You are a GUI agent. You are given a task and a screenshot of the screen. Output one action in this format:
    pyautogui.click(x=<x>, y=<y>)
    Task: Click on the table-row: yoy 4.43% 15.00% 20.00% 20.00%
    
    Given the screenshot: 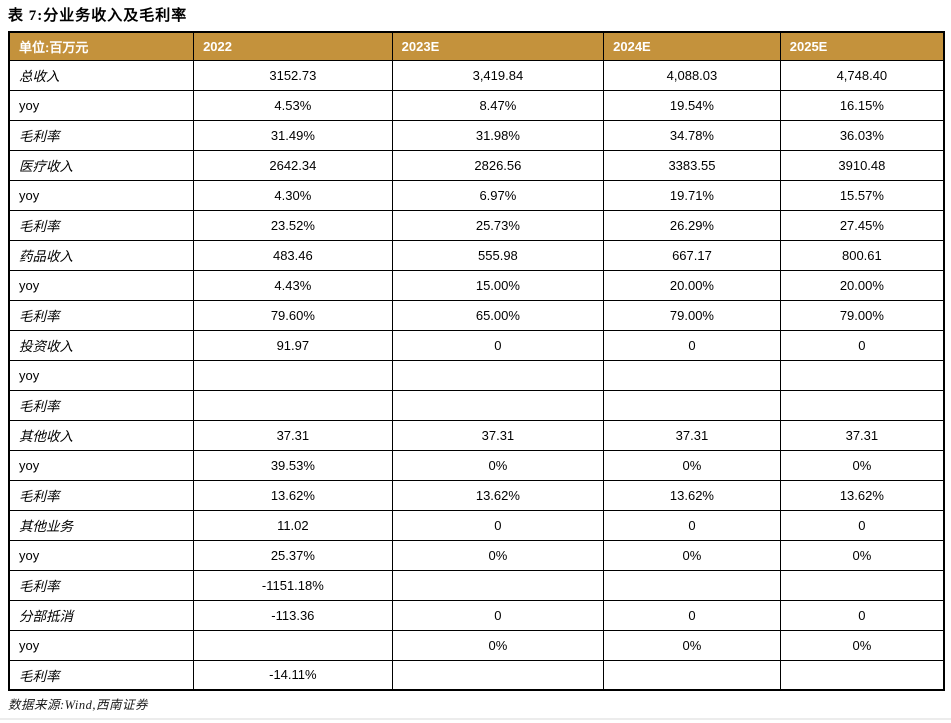 What is the action you would take?
    pyautogui.click(x=476, y=285)
    